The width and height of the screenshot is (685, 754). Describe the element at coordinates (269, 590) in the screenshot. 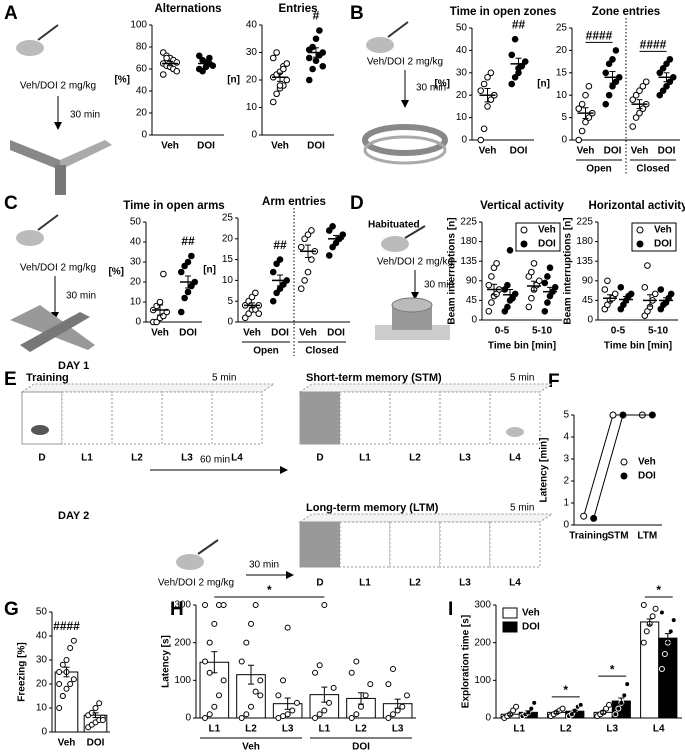

I see `annotation: *` at that location.